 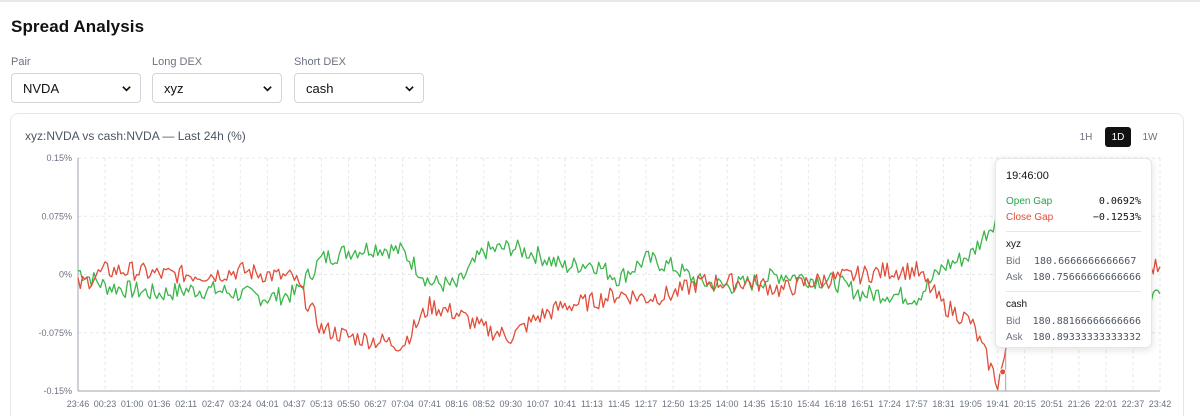 I want to click on y-tick-label: 0.075%, so click(x=56, y=216).